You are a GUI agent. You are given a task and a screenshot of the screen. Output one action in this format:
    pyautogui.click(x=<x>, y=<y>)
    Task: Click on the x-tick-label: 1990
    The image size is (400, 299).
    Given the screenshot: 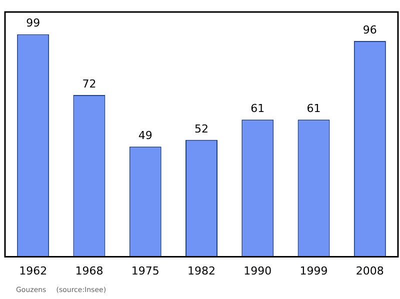 What is the action you would take?
    pyautogui.click(x=258, y=271)
    